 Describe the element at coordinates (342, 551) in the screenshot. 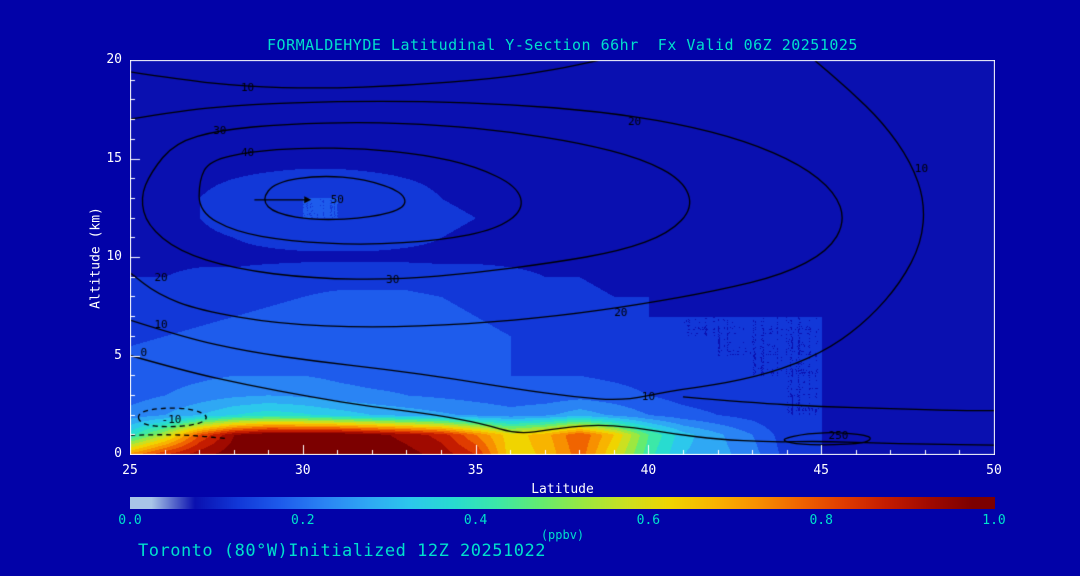

I see `model-init-text: Toronto (80°W)Initialized 12Z 20251022` at that location.